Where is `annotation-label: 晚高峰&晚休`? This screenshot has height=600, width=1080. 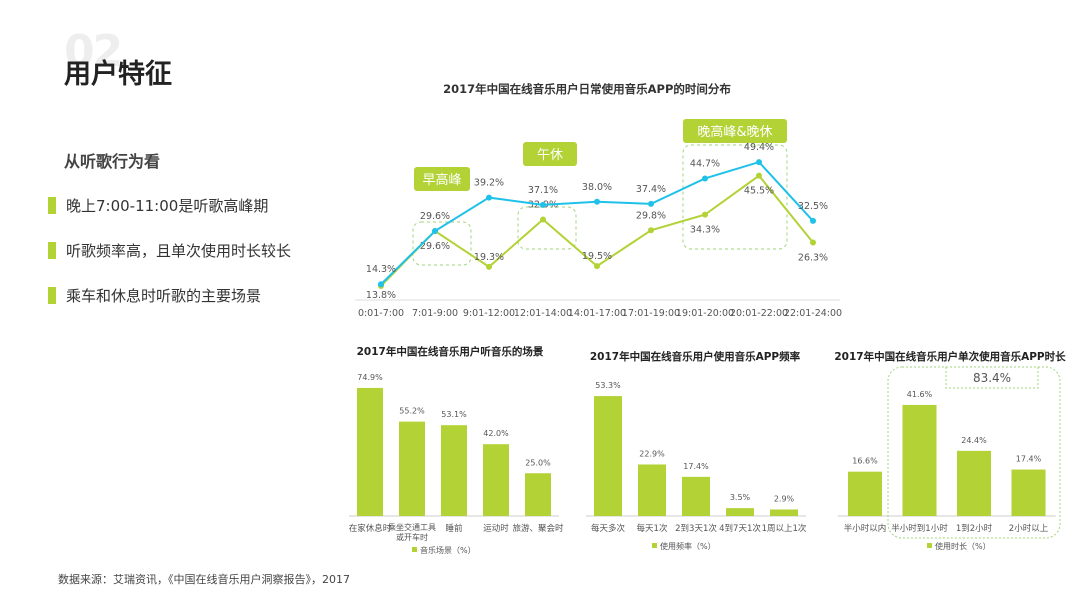 annotation-label: 晚高峰&晚休 is located at coordinates (734, 132).